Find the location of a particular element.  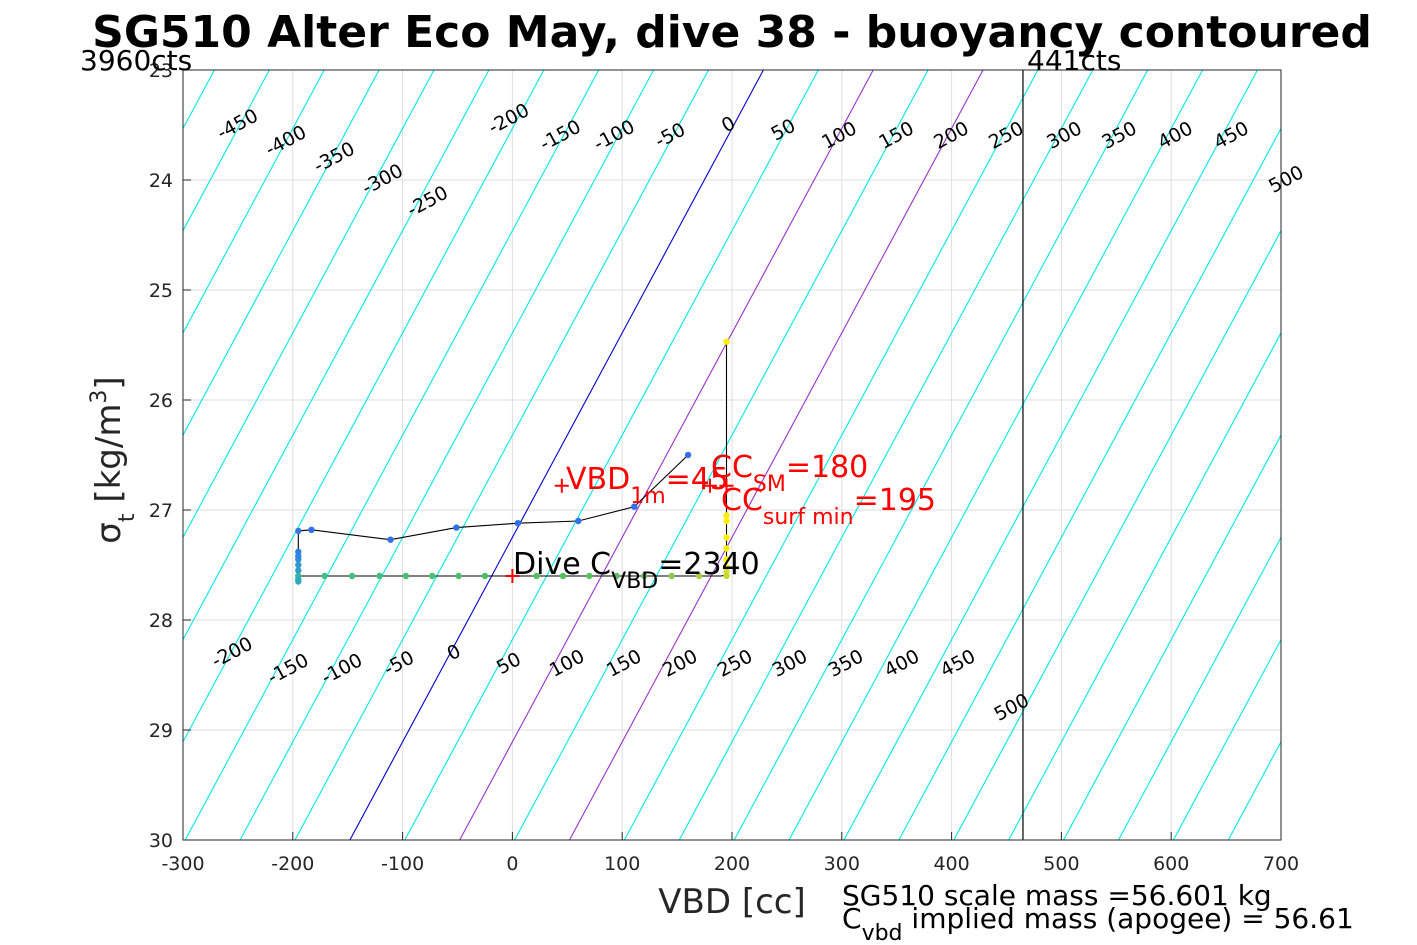

red-markers is located at coordinates (619, 530).